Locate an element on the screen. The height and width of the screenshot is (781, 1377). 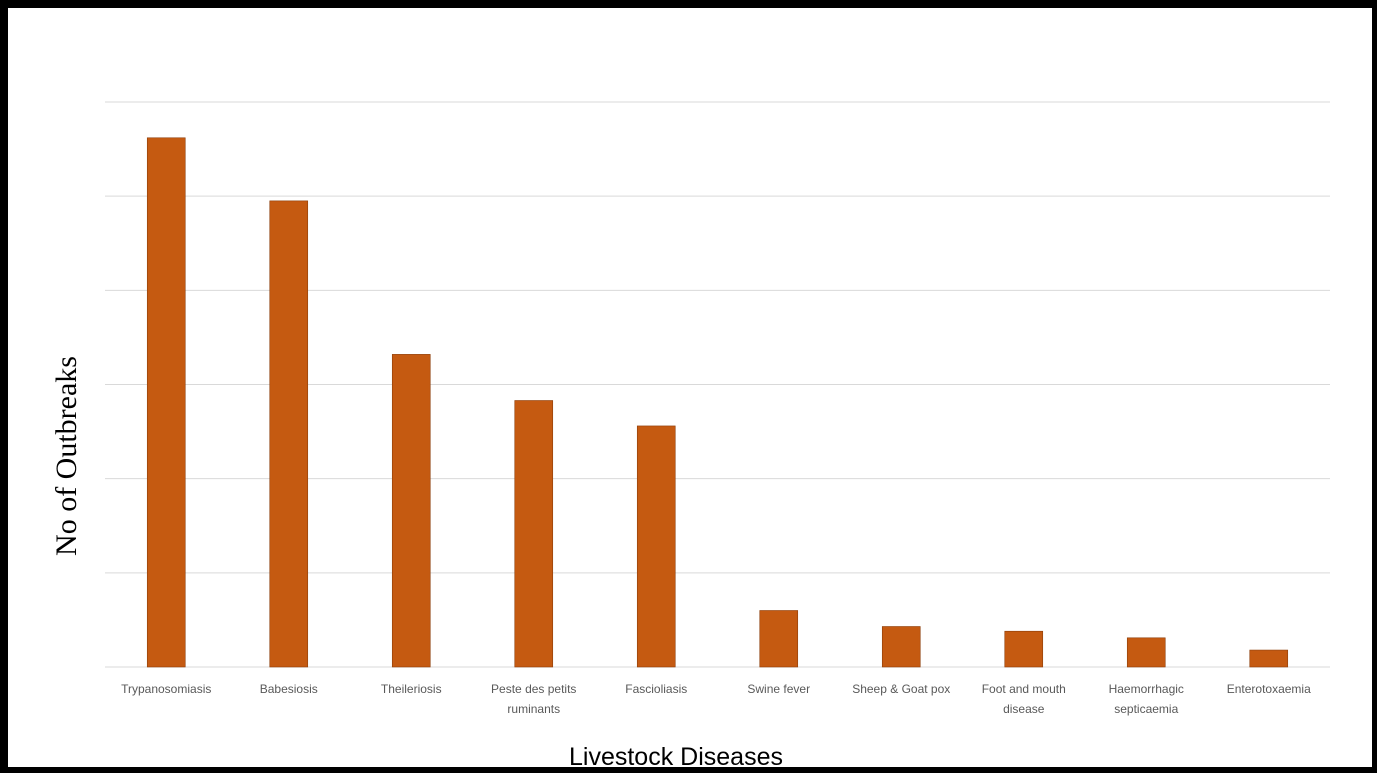
x-tick-label-4-line-1: Peste des petits is located at coordinates (533, 689).